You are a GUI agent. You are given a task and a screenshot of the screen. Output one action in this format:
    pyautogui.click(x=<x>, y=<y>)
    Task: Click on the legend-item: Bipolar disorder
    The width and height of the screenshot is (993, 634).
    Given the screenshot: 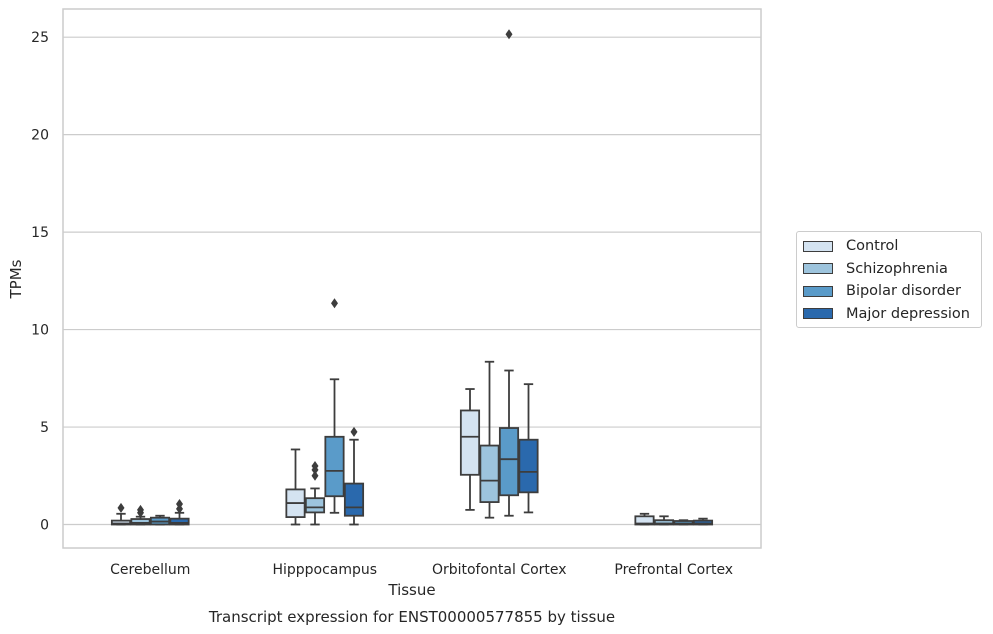 What is the action you would take?
    pyautogui.click(x=889, y=291)
    